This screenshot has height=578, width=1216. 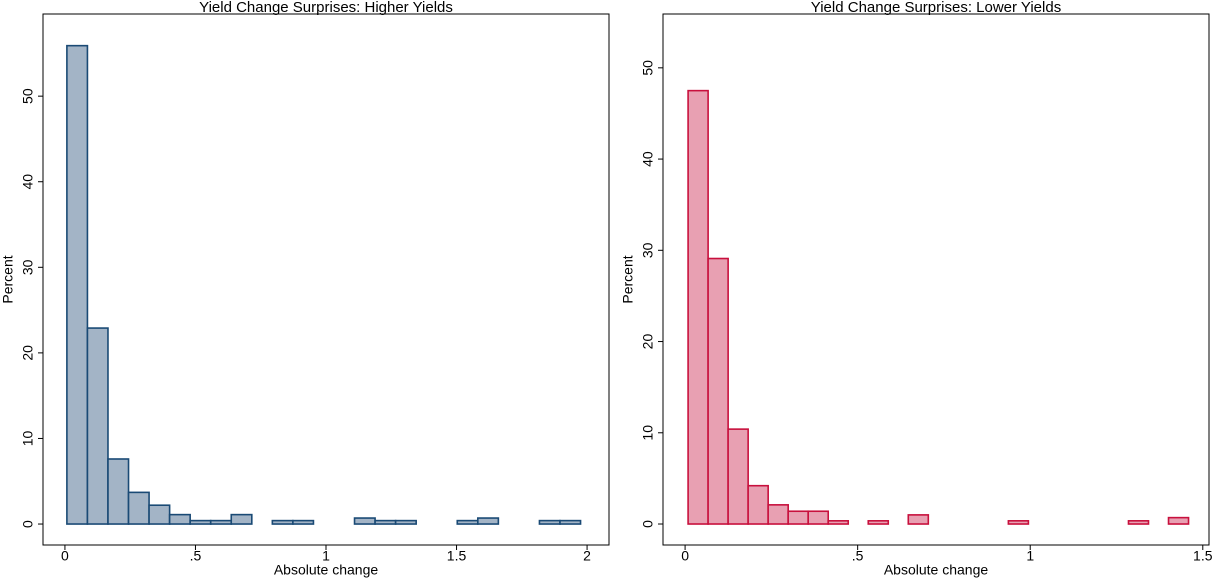 What do you see at coordinates (326, 8) in the screenshot?
I see `chart-title: Yield Change Surprises: Higher Yields` at bounding box center [326, 8].